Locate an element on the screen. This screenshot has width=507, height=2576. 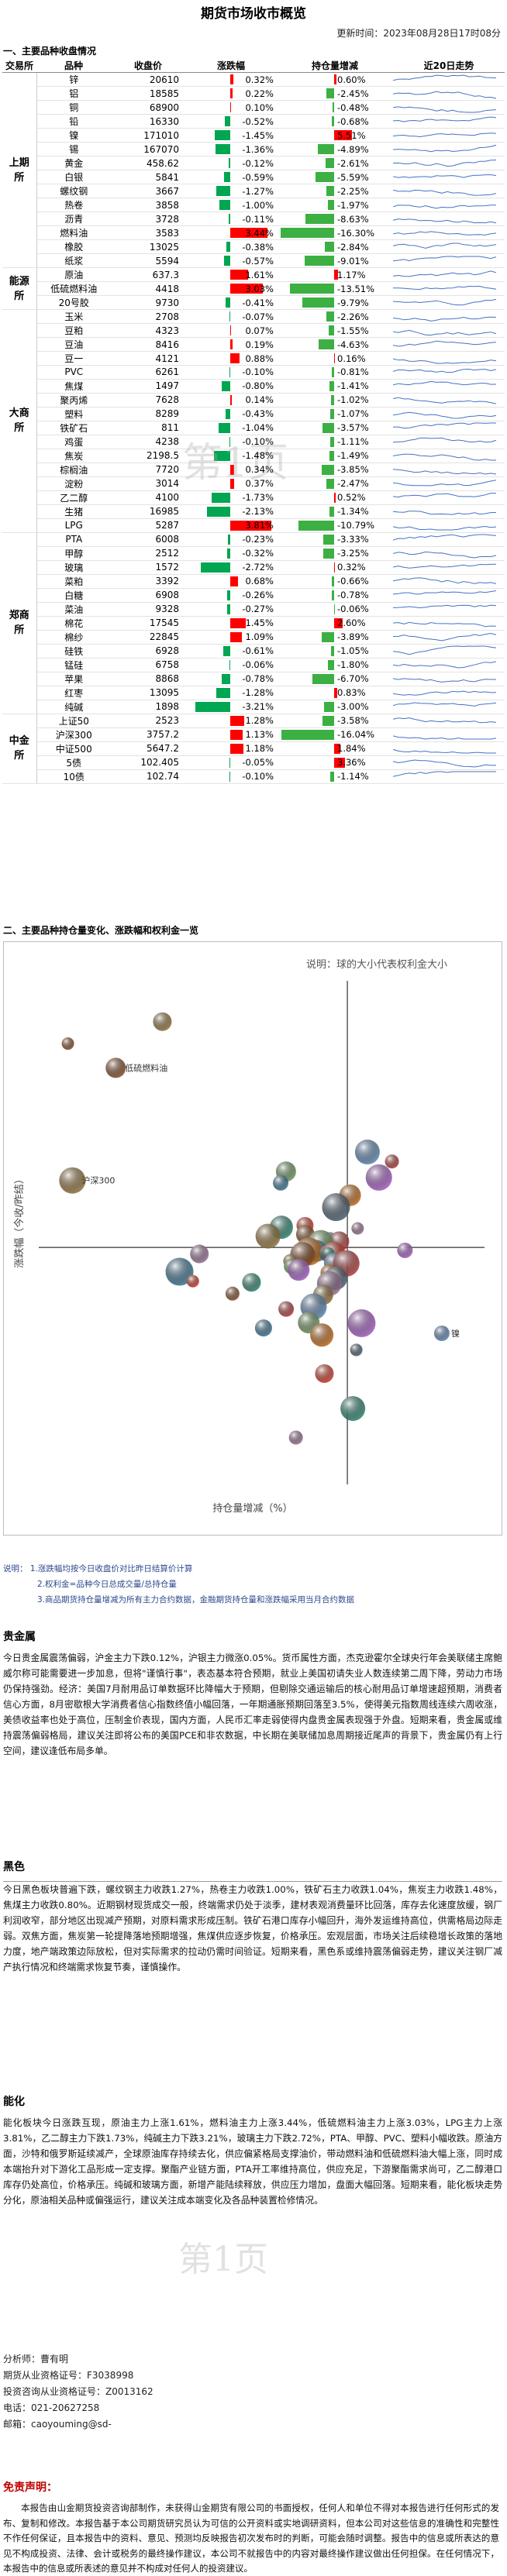
change-label: 3.81% is located at coordinates (259, 525).